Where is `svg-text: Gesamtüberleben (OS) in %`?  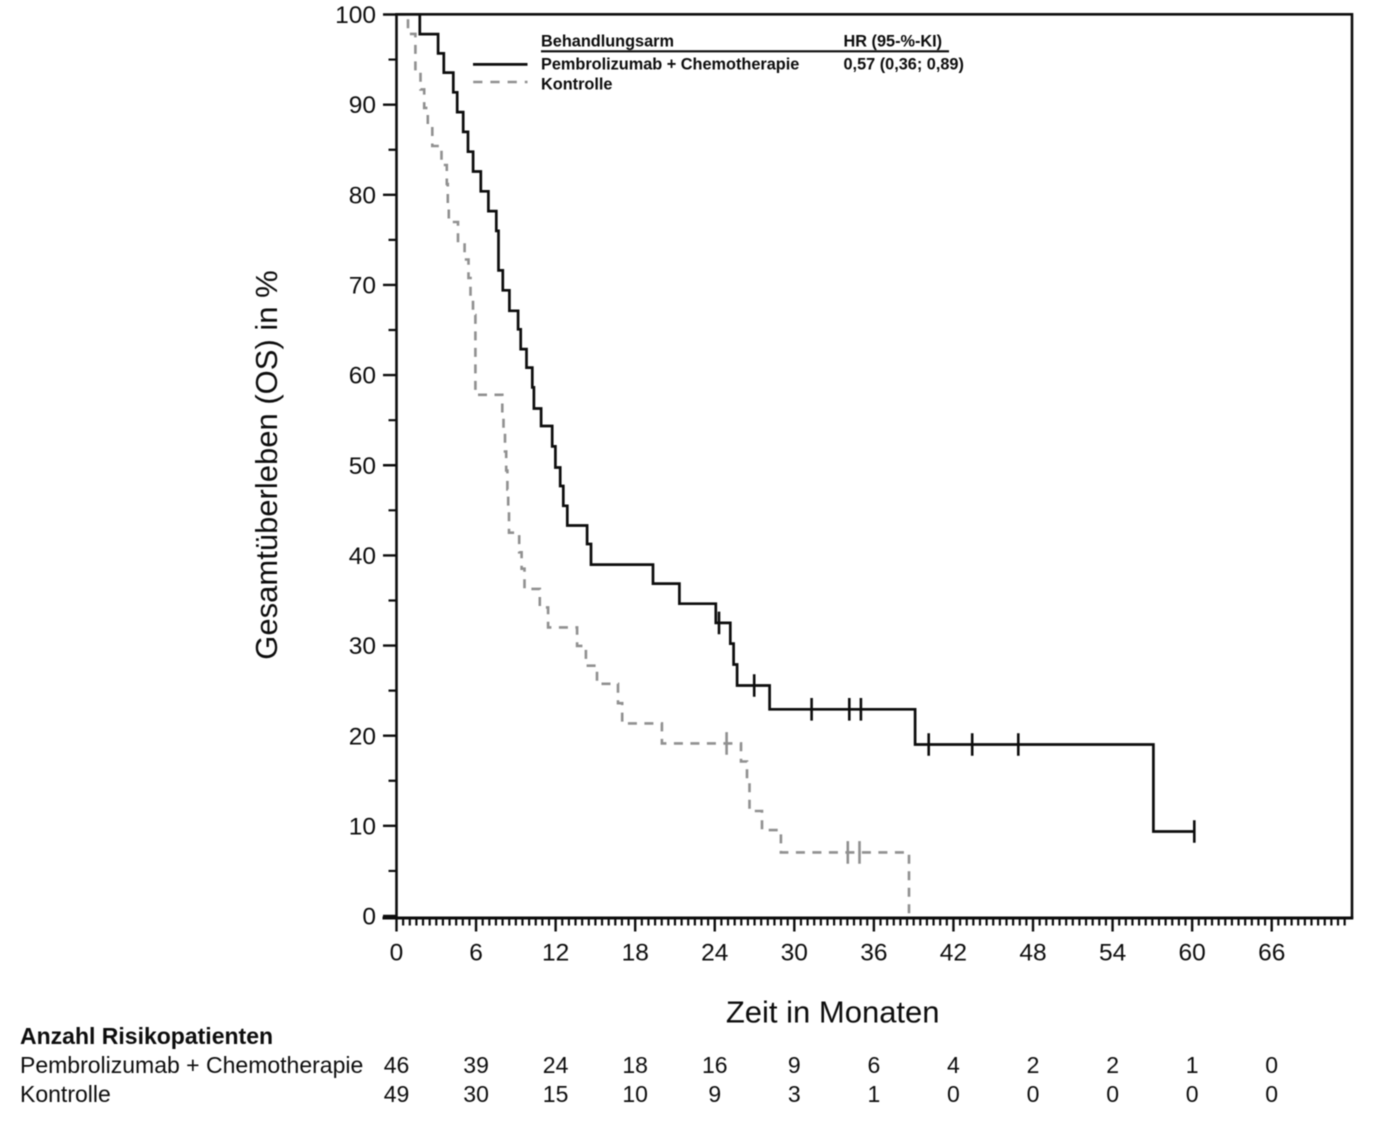
svg-text: Gesamtüberleben (OS) in % is located at coordinates (266, 464).